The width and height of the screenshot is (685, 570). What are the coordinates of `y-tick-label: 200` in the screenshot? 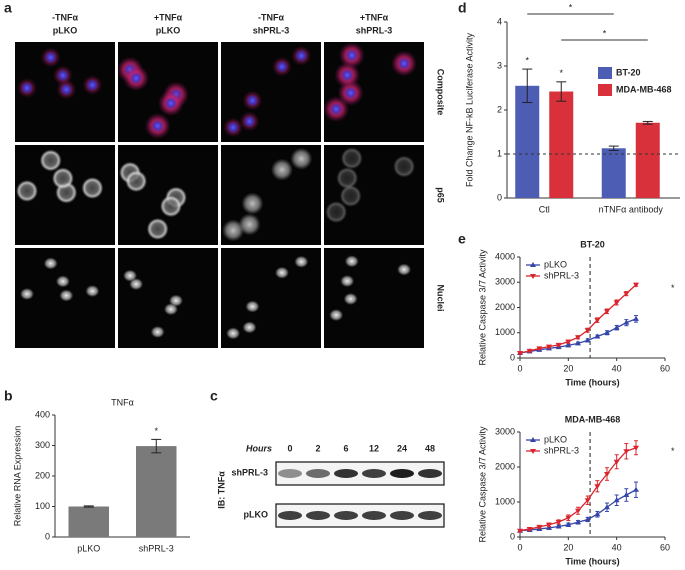 It's located at (42, 475).